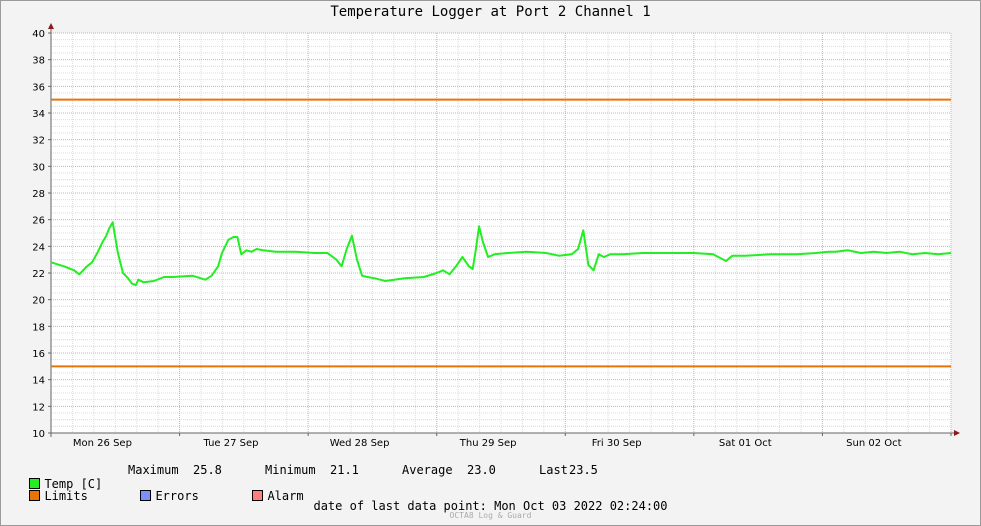 This screenshot has height=526, width=981. What do you see at coordinates (258, 495) in the screenshot?
I see `alarm-swatch` at bounding box center [258, 495].